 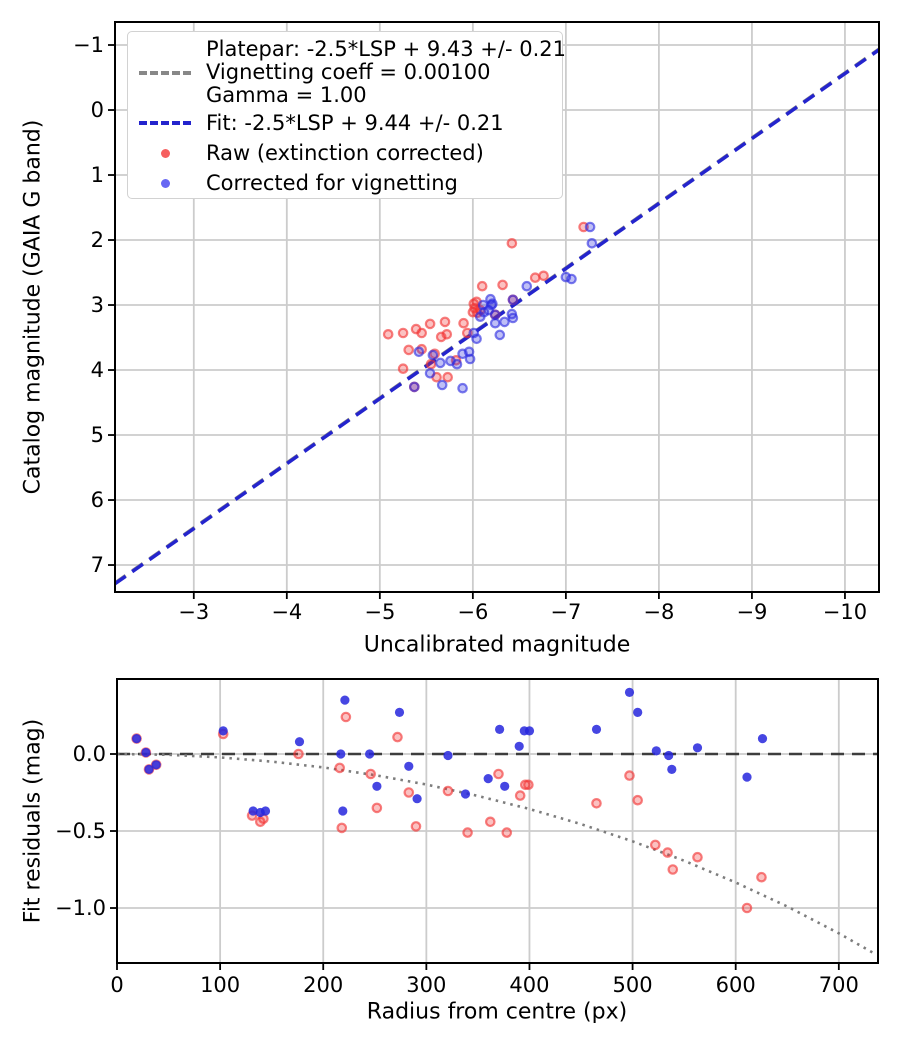 What do you see at coordinates (658, 612) in the screenshot?
I see `x-tick-label: −8` at bounding box center [658, 612].